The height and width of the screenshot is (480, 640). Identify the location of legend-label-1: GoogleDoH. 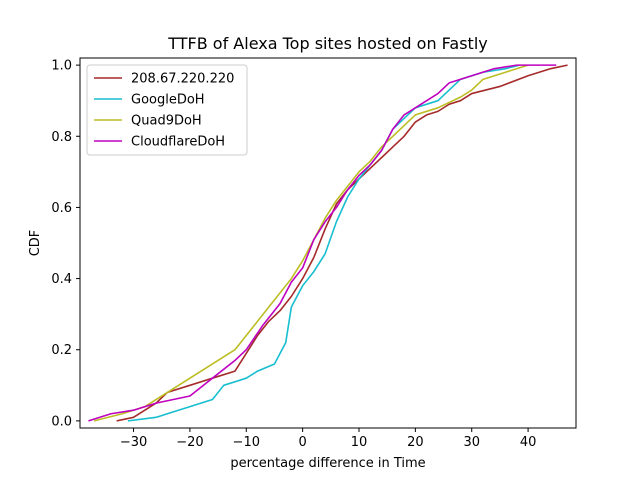
(168, 100).